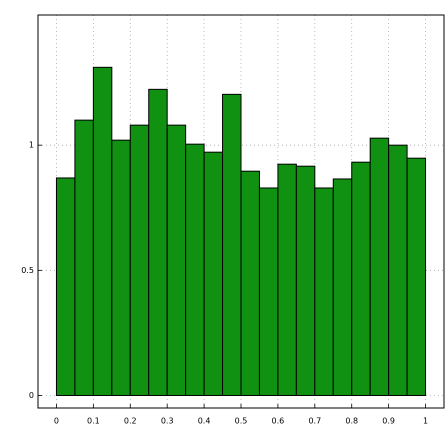 The height and width of the screenshot is (448, 448). I want to click on x-tick-label: 0.4, so click(204, 421).